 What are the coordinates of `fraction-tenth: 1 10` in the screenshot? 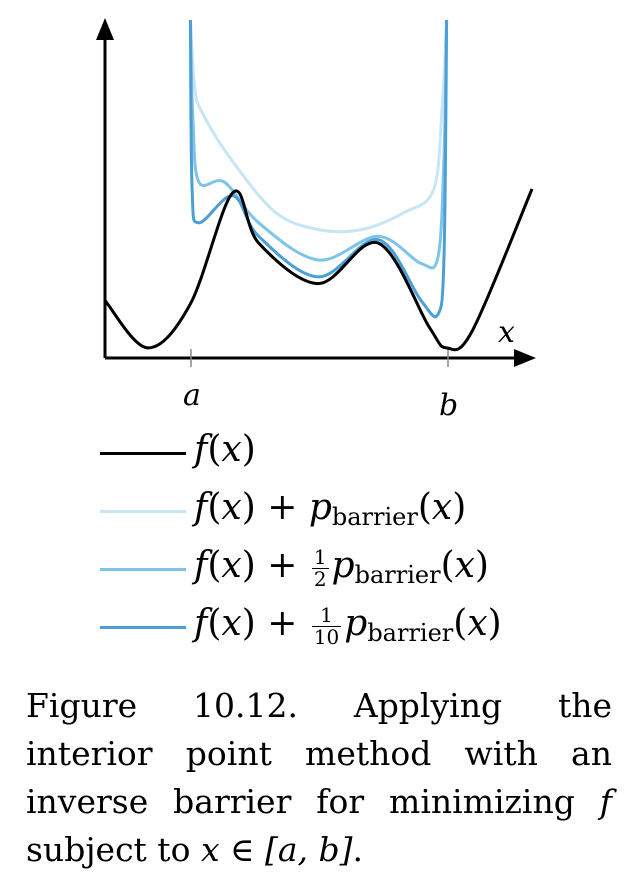 It's located at (326, 626).